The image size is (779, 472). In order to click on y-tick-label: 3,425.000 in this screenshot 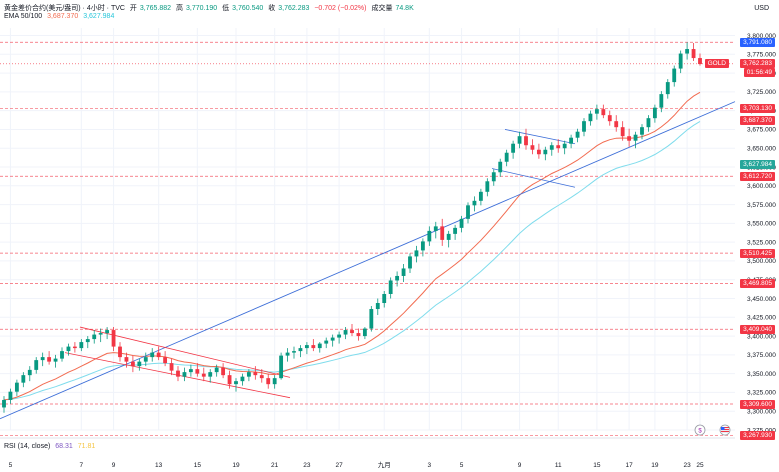, I will do `click(761, 318)`.